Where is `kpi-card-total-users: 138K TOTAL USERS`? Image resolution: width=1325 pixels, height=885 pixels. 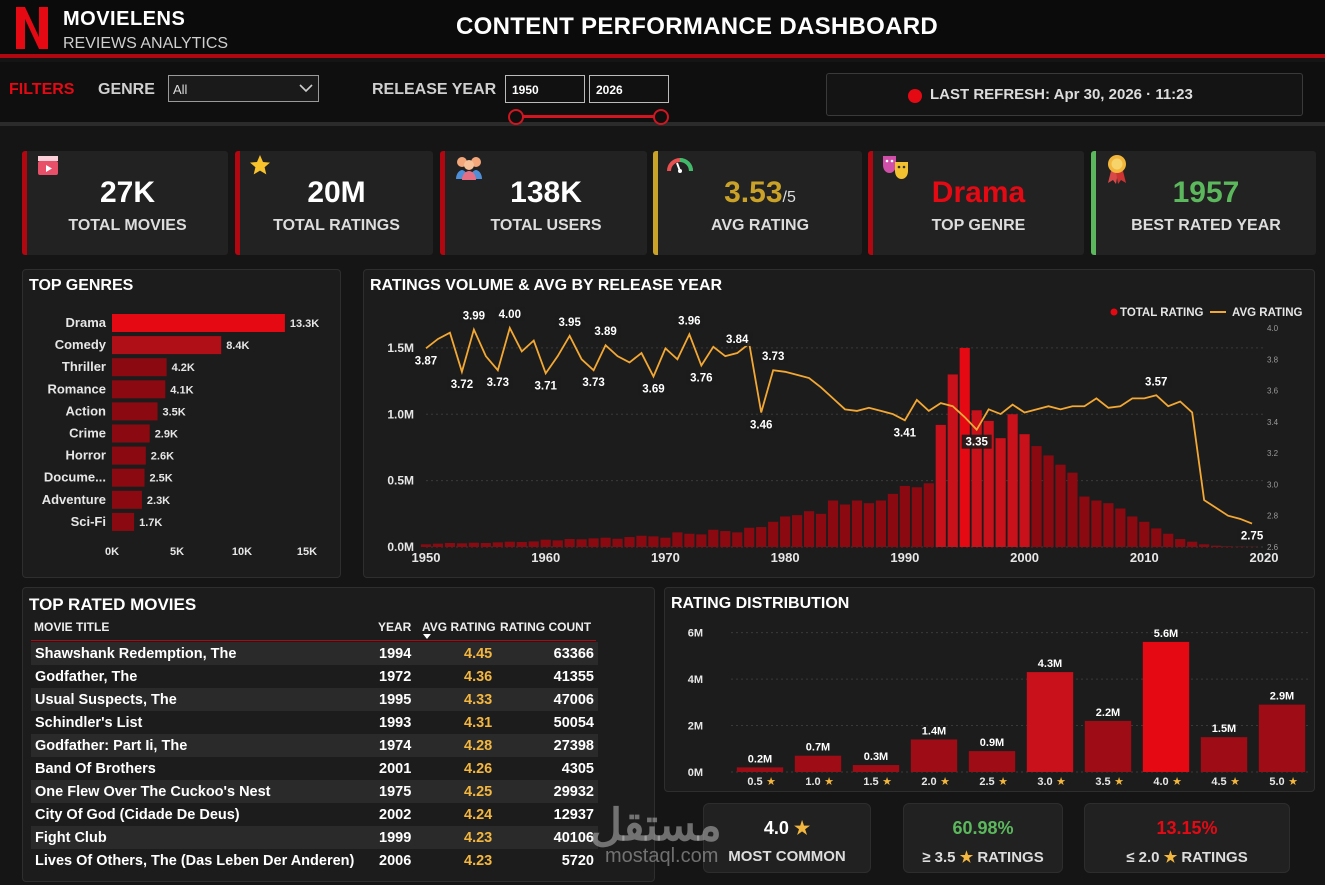 kpi-card-total-users: 138K TOTAL USERS is located at coordinates (543, 203).